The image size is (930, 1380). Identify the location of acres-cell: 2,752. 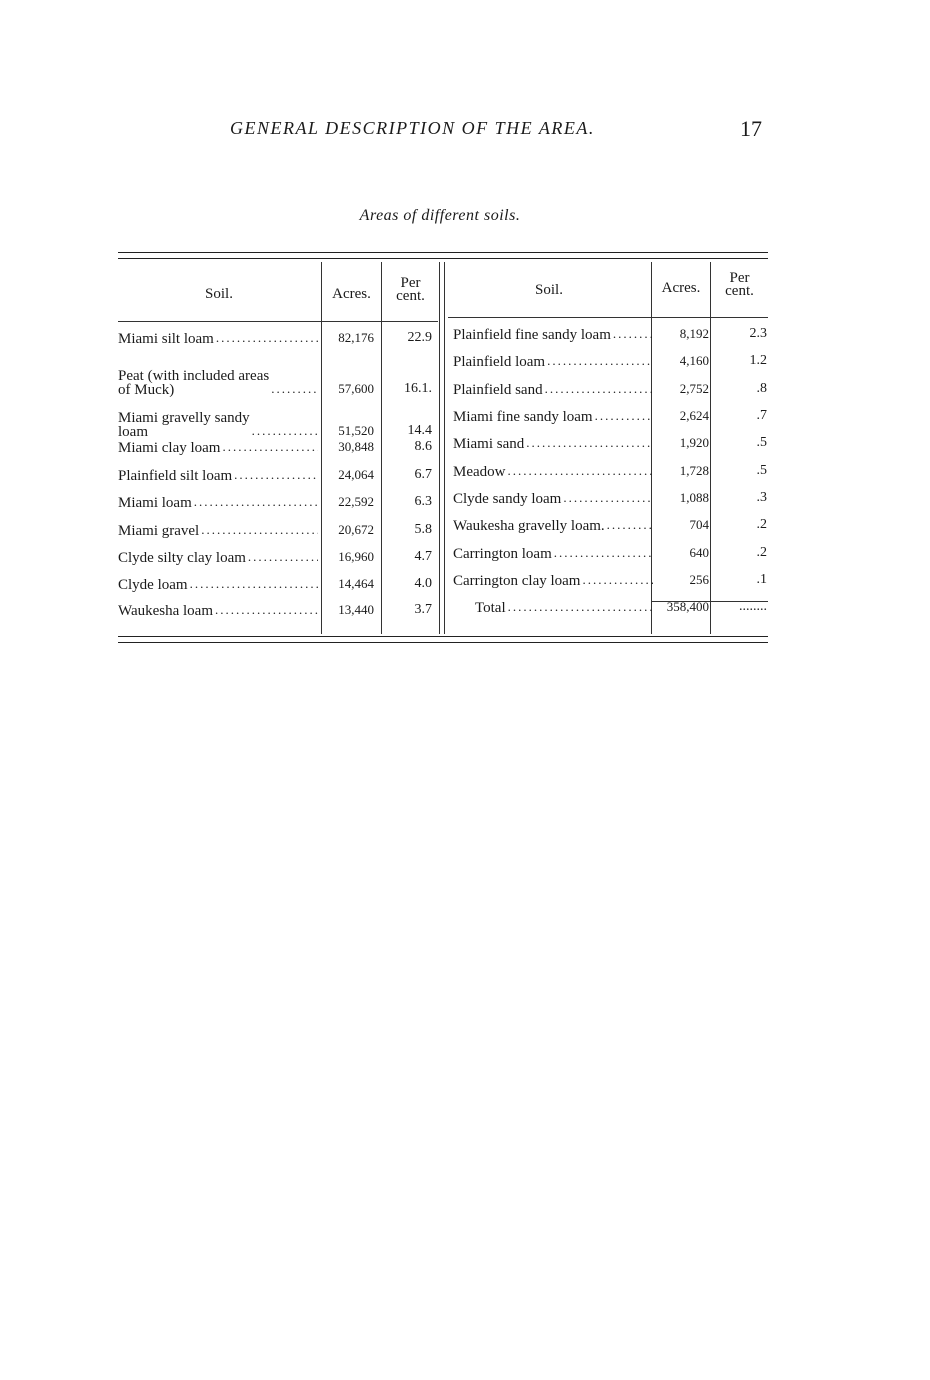
(694, 388).